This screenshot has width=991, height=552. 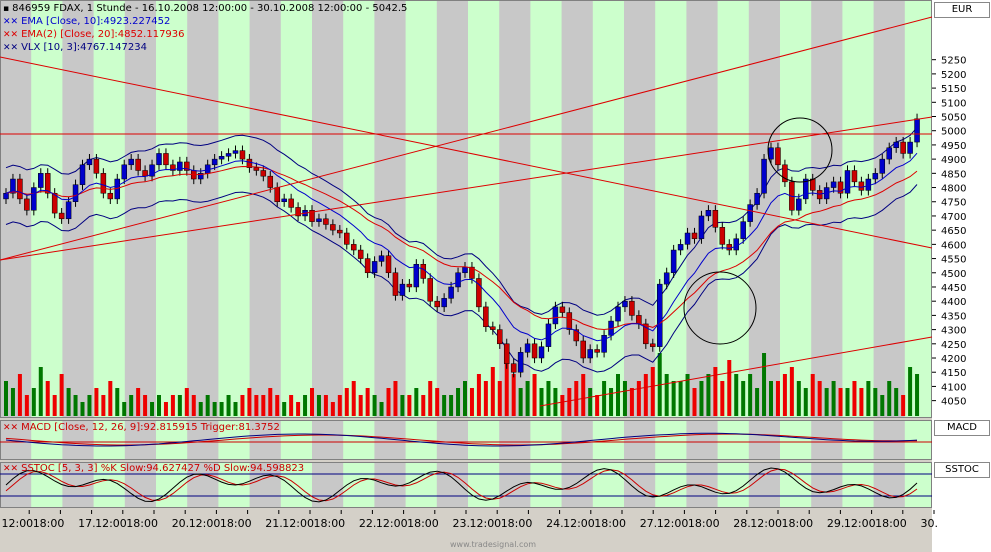 I want to click on legend-vlx: ✕✕ VLX [10, 3]:4767.147234, so click(x=75, y=48).